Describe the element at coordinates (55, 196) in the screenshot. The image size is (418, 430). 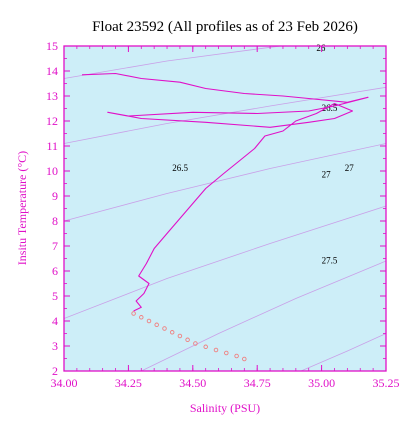
I see `y-tick-label: 9` at that location.